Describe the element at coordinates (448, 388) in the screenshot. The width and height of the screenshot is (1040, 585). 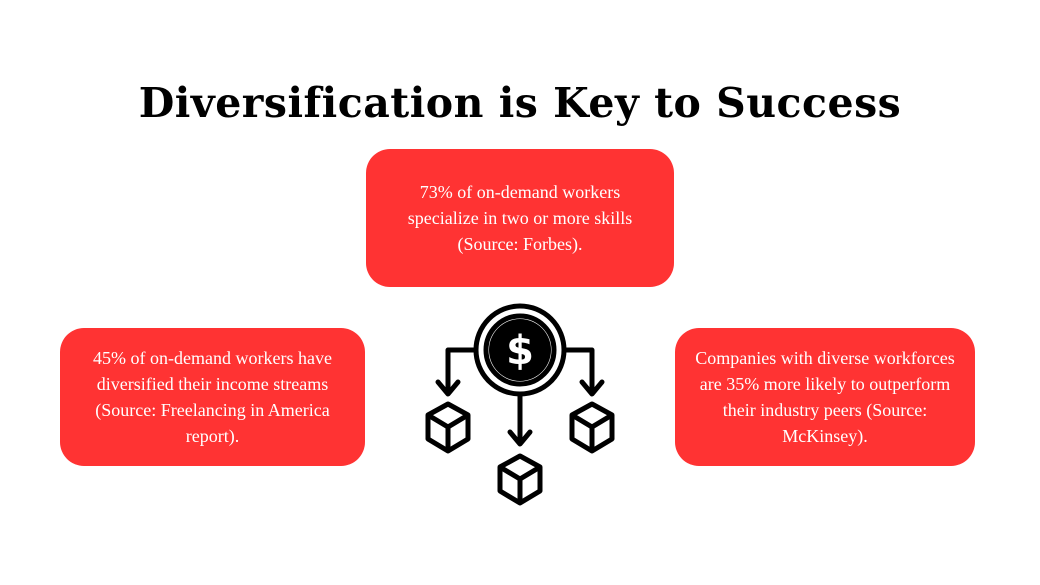
I see `left-arrow-head` at that location.